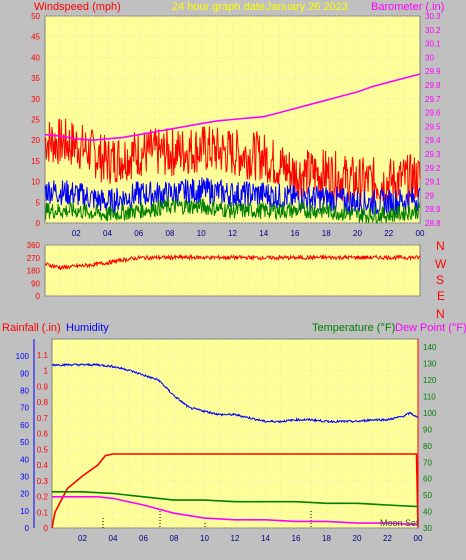 This screenshot has height=560, width=466. What do you see at coordinates (248, 233) in the screenshot?
I see `wind-x-ticks: 02 04 06 08 10 12 14 16 18 20 22 00` at bounding box center [248, 233].